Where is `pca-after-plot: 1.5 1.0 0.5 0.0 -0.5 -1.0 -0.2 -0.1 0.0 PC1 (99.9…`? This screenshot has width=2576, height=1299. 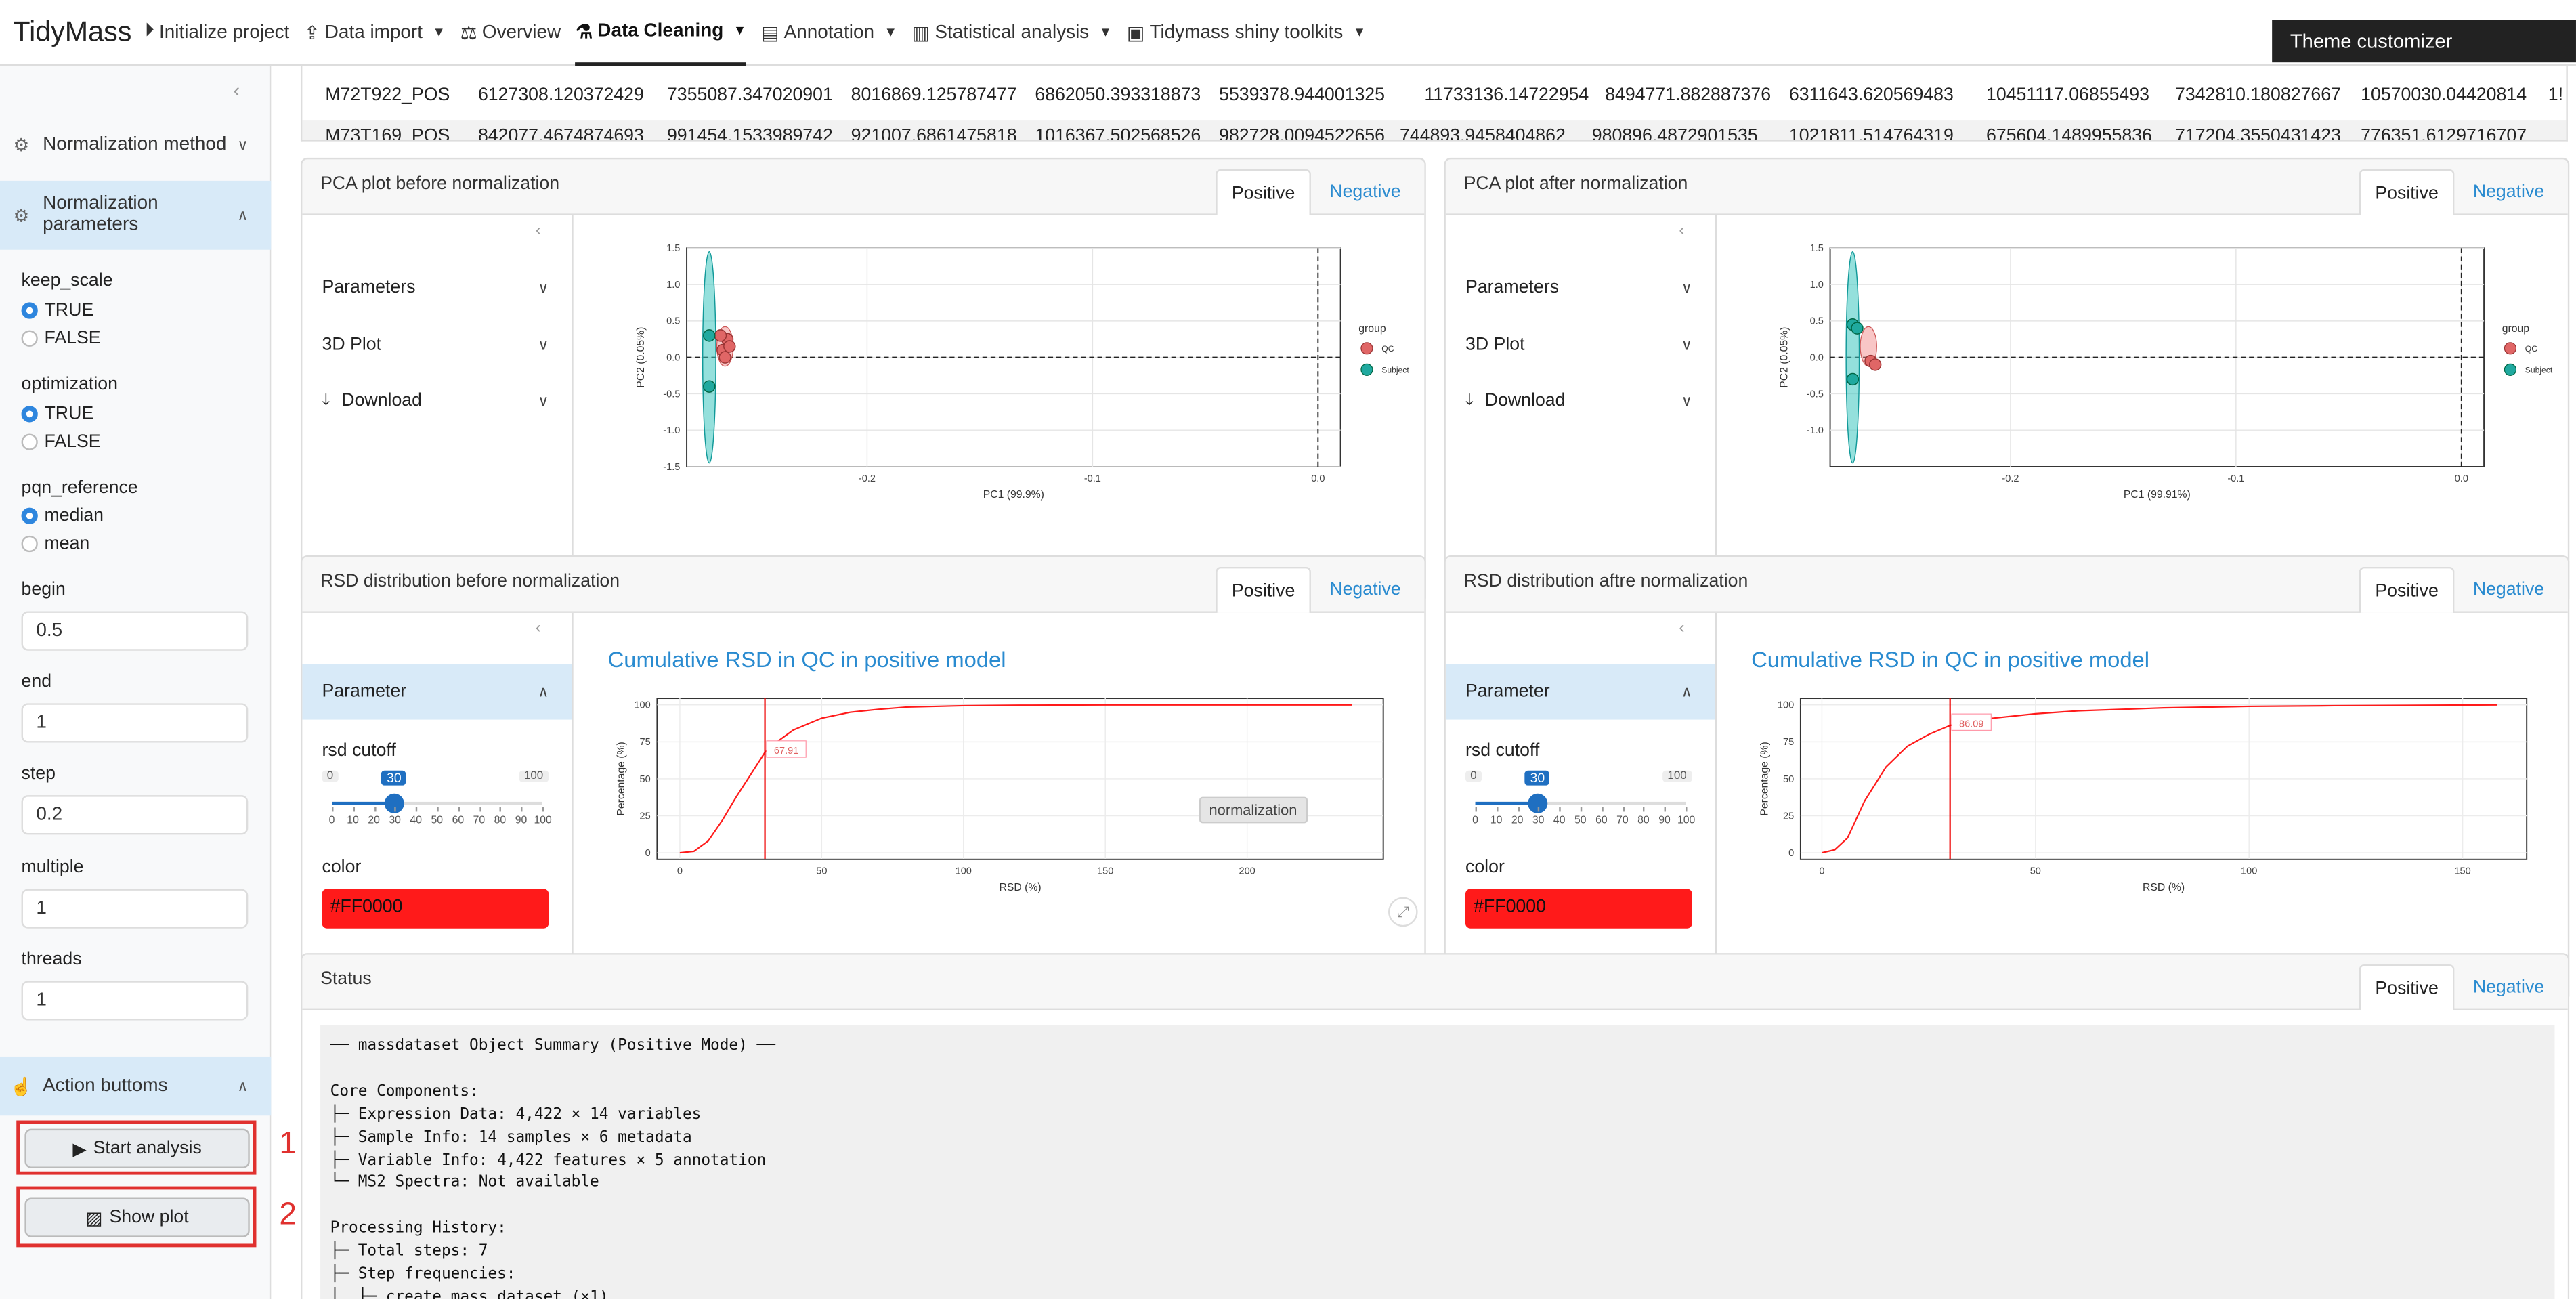 pca-after-plot: 1.5 1.0 0.5 0.0 -0.5 -1.0 -0.2 -0.1 0.0 PC1 (99.9… is located at coordinates (2165, 372).